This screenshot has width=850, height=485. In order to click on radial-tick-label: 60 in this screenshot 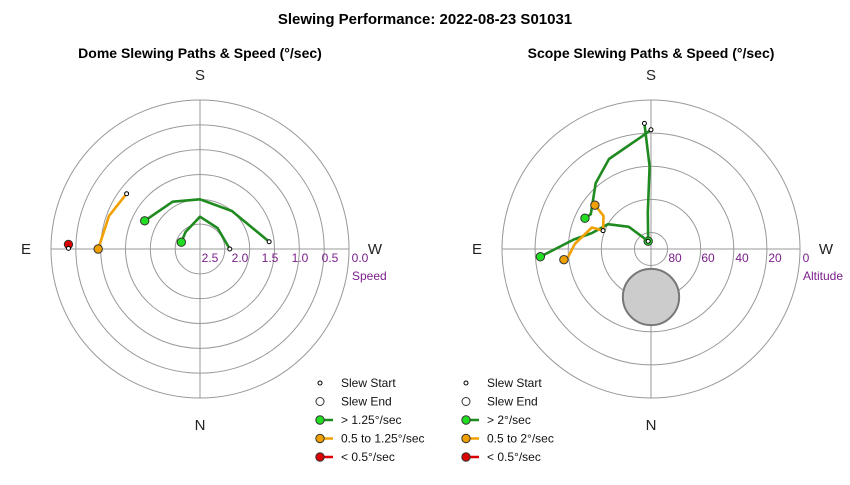, I will do `click(708, 258)`.